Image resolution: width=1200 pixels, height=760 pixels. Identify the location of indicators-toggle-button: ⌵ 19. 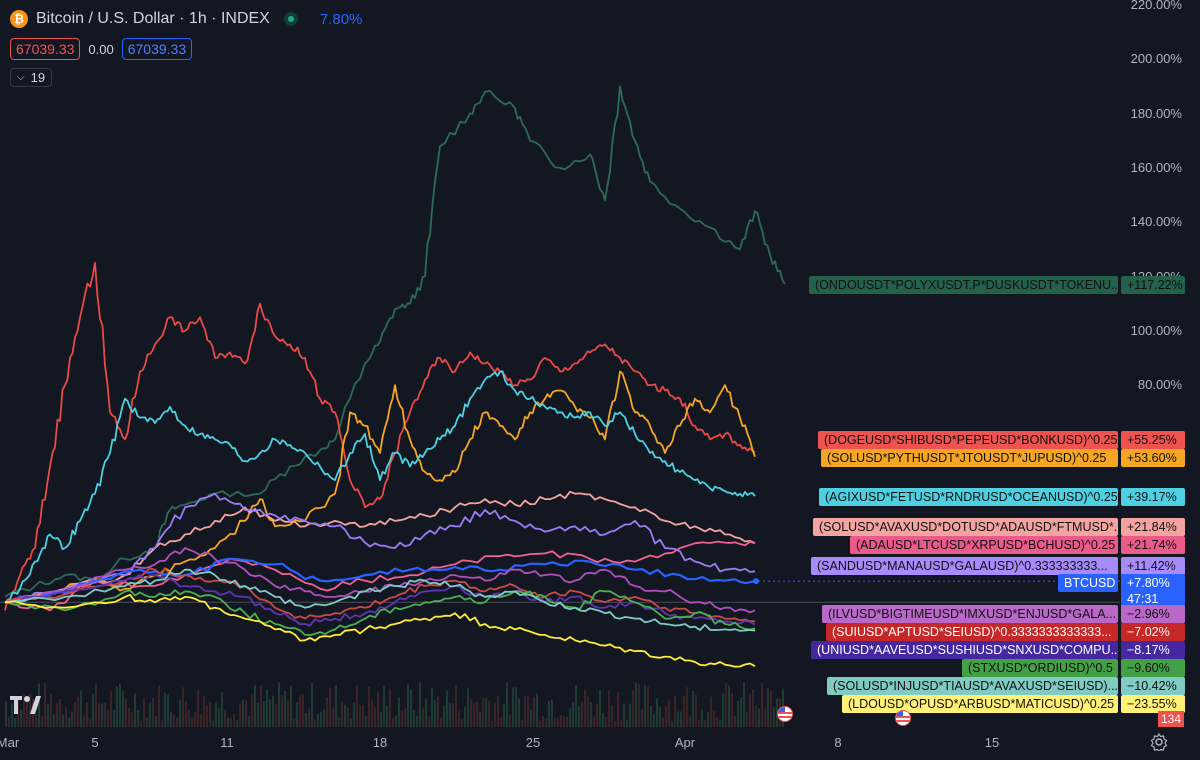
(31, 77).